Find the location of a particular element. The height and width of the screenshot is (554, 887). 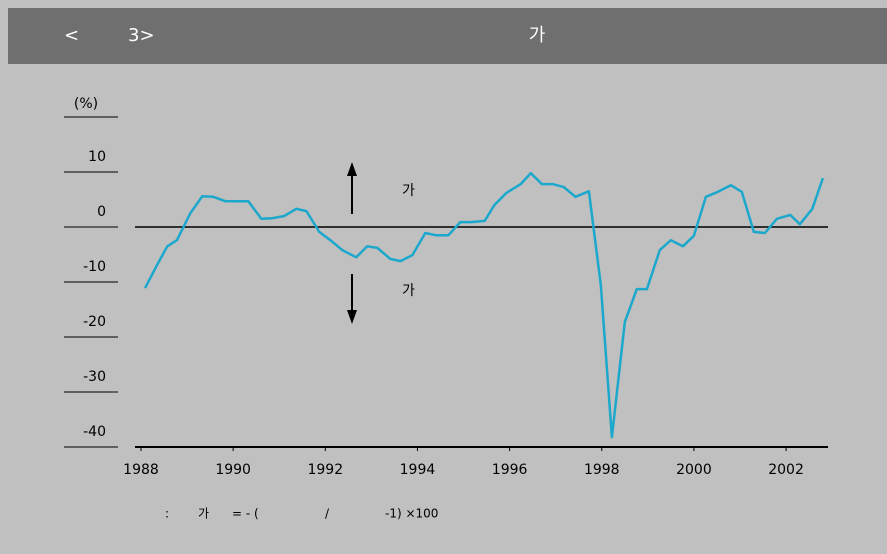

footnote: / is located at coordinates (327, 514).